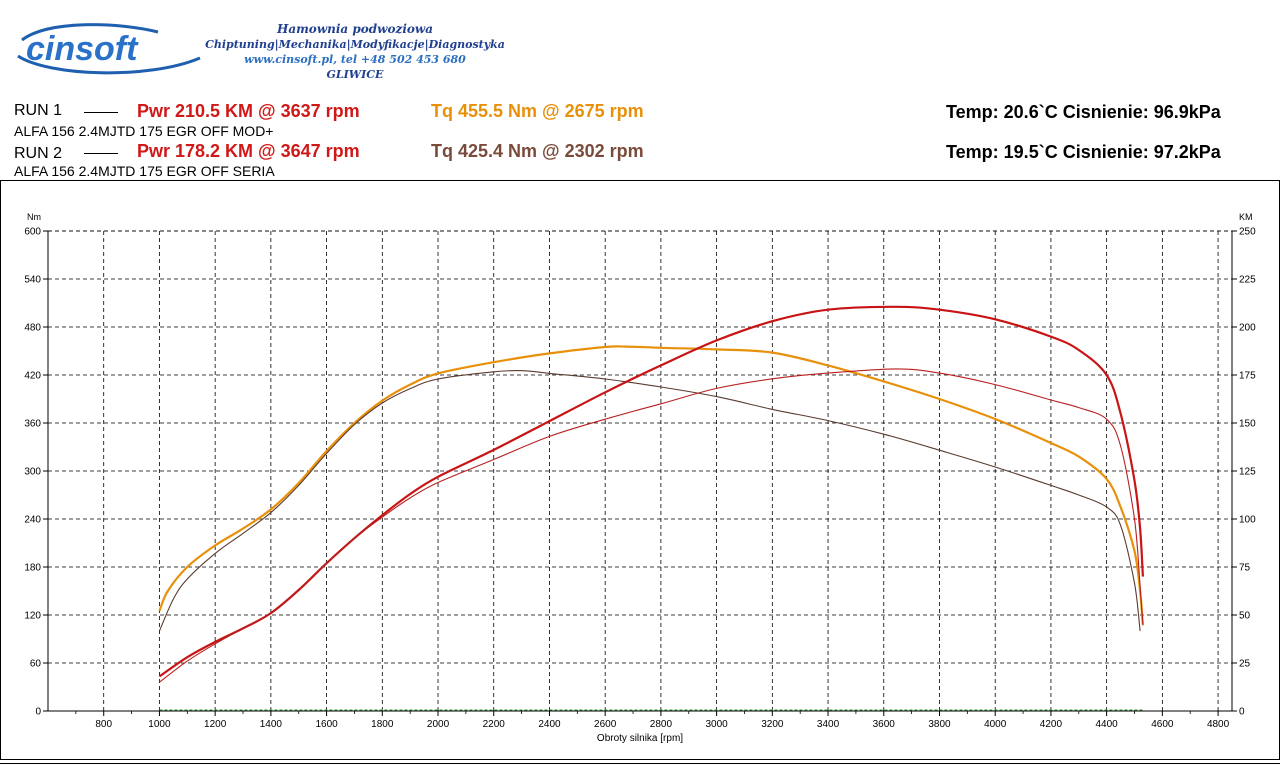 The width and height of the screenshot is (1280, 768). Describe the element at coordinates (537, 111) in the screenshot. I see `run1-torque-summary: Tq 455.5 Nm @ 2675 rpm` at that location.